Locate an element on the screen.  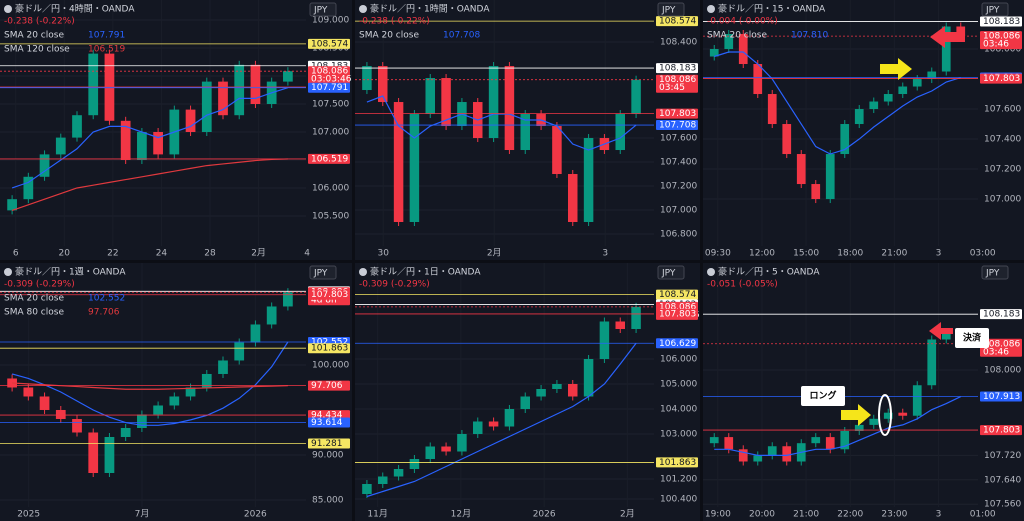
price-tag-label: 107.791 is located at coordinates (329, 88).